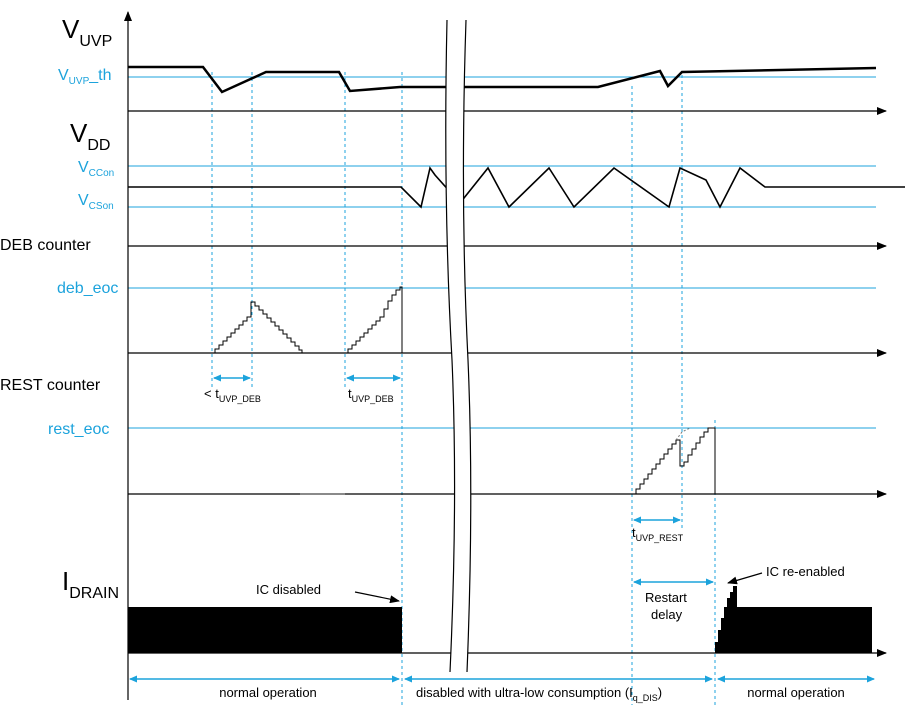 This screenshot has height=712, width=912. I want to click on restart-delay-line1: Restart, so click(666, 597).